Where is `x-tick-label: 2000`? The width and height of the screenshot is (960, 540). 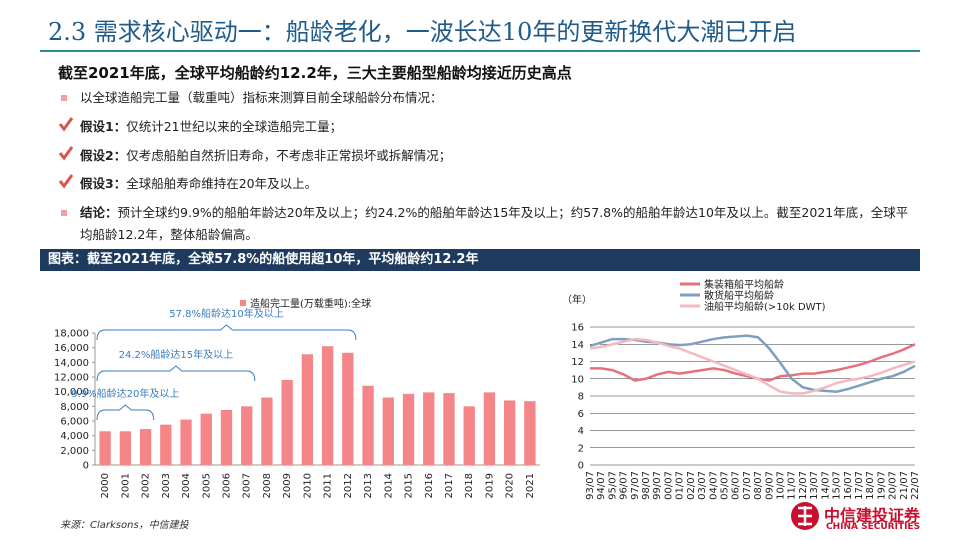
x-tick-label: 2000 is located at coordinates (105, 485).